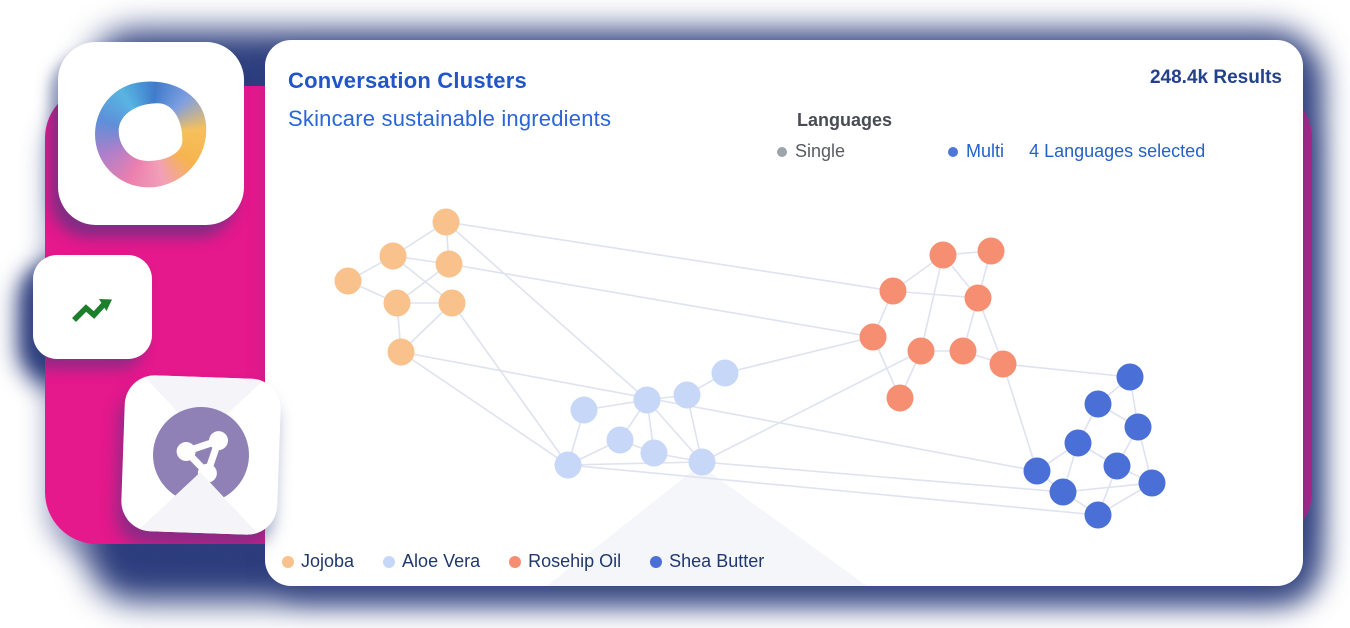  I want to click on jojoba-dot-icon, so click(288, 561).